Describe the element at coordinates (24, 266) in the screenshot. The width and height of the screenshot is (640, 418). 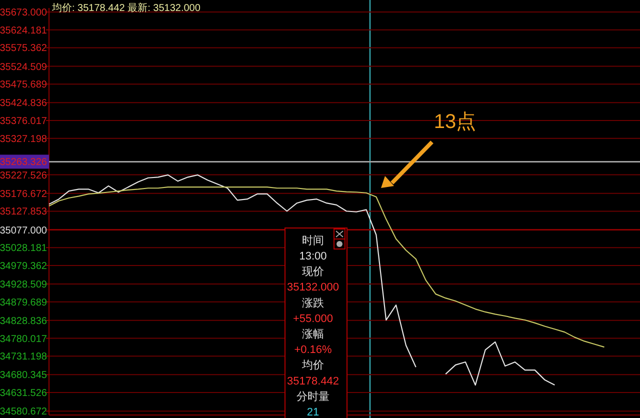
I see `y-tick-label: 34979.362` at that location.